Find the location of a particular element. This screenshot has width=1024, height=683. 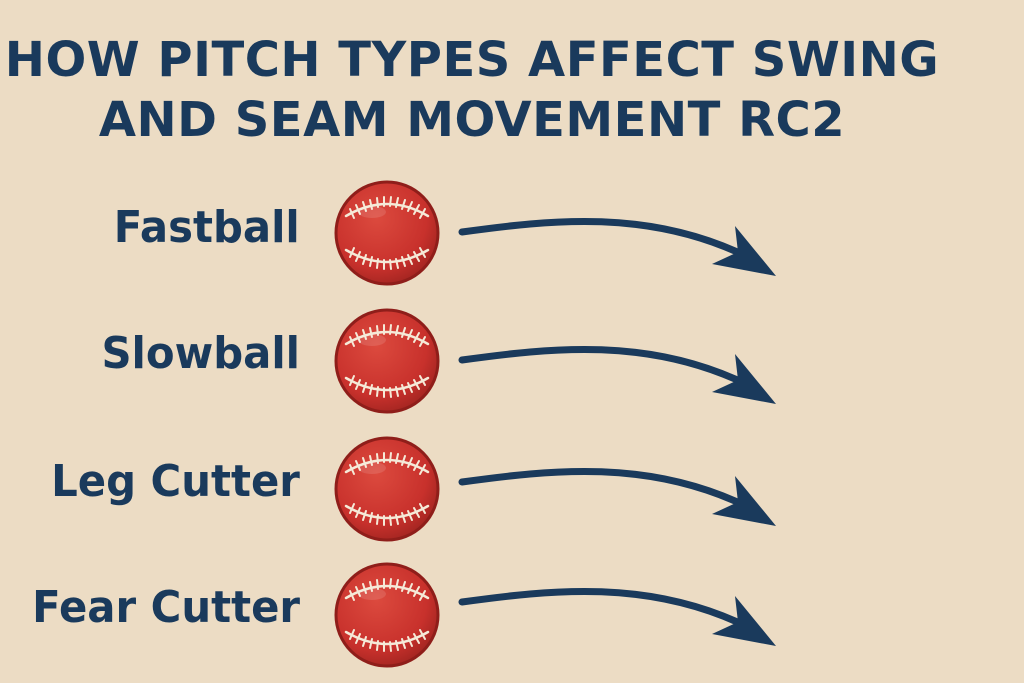

title-line-1: HOW PITCH TYPES AFFECT SWING is located at coordinates (472, 60).